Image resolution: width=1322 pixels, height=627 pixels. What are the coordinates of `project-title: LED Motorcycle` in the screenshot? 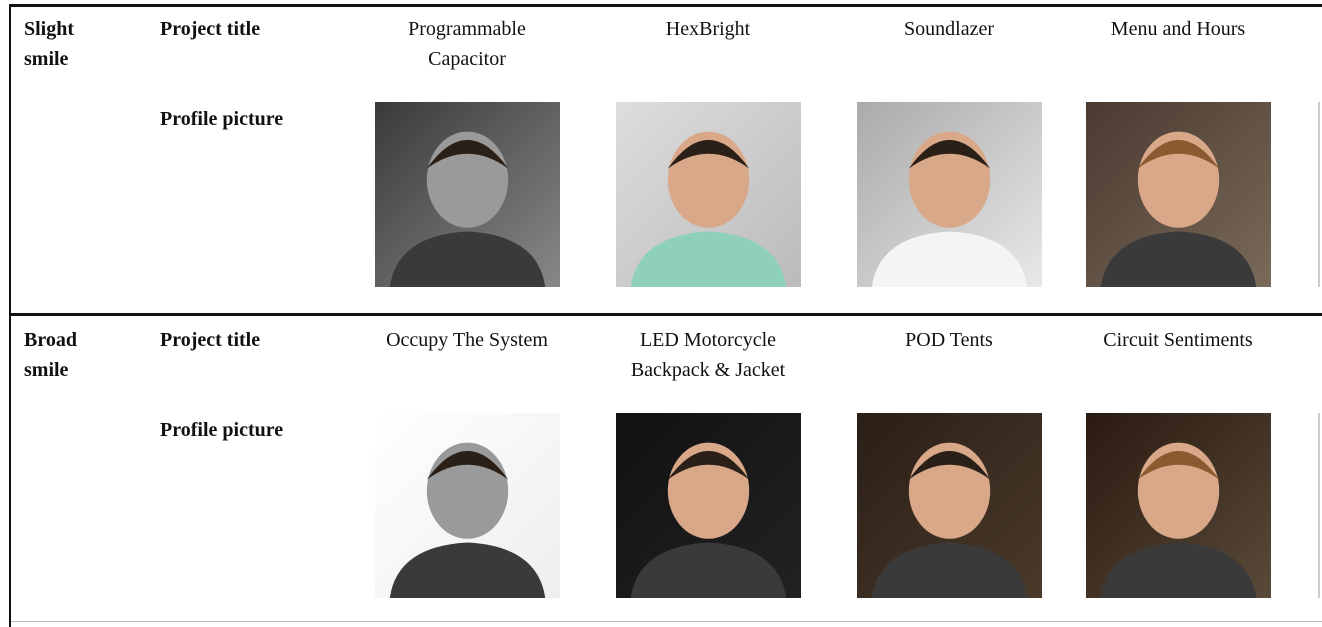 It's located at (708, 340).